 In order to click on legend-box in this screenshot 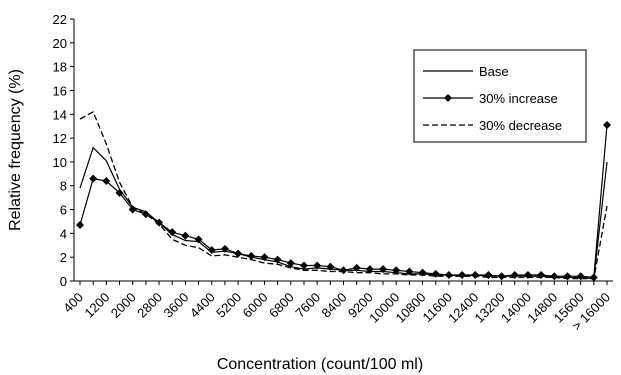, I will do `click(500, 96)`.